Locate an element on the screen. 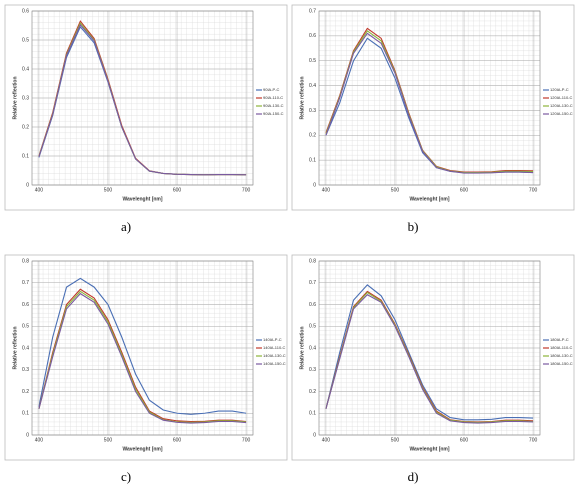 The image size is (582, 491). caption: b) is located at coordinates (413, 226).